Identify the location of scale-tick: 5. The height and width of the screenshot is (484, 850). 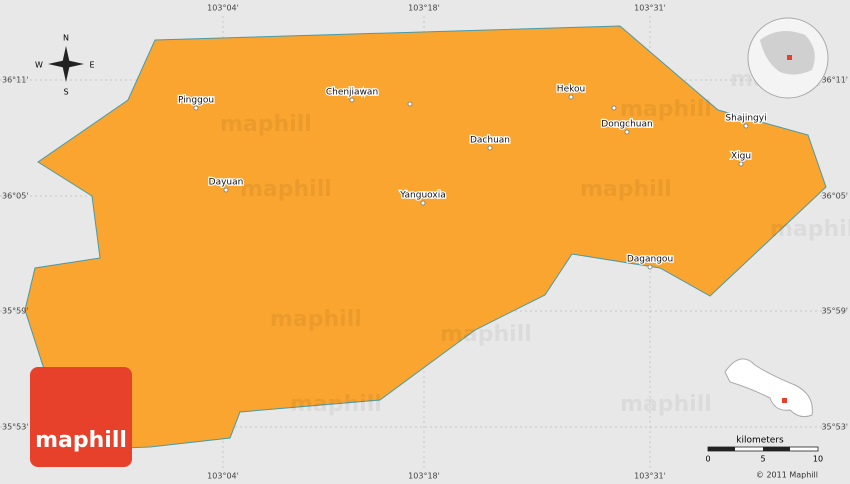
(762, 459).